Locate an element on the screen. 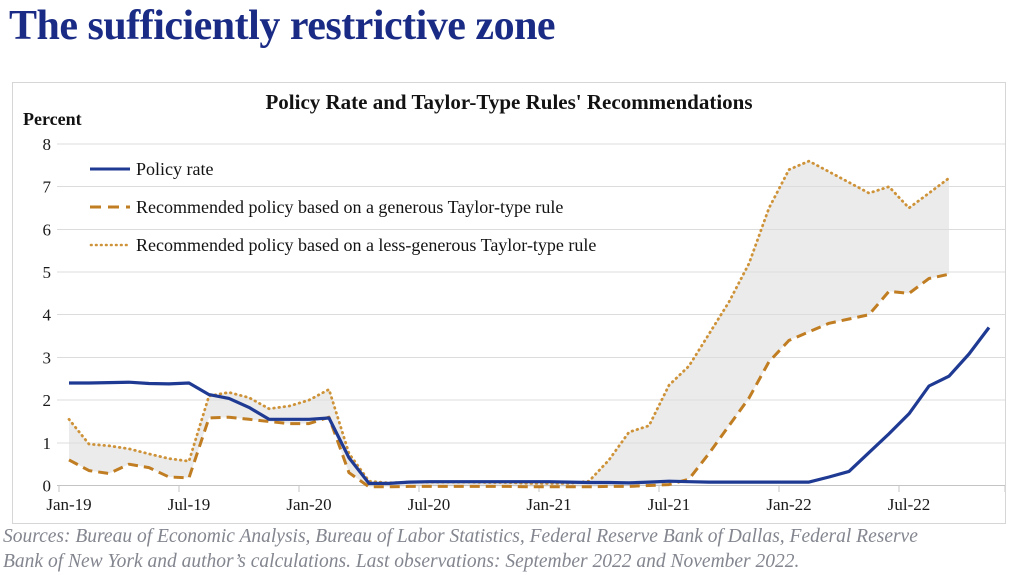 The height and width of the screenshot is (575, 1024). y-axis-tick-label: 3 is located at coordinates (47, 357).